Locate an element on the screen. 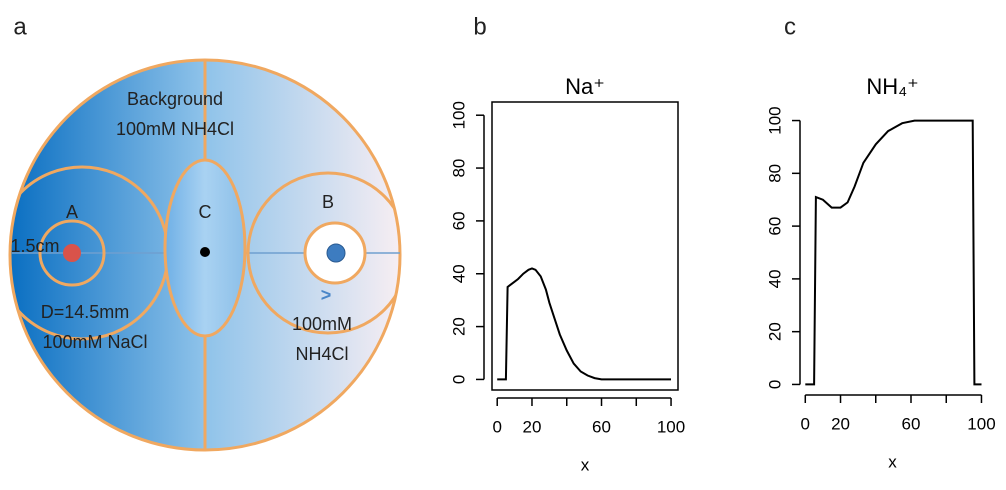 The image size is (1006, 490). label: 100mM NH4Cl is located at coordinates (175, 129).